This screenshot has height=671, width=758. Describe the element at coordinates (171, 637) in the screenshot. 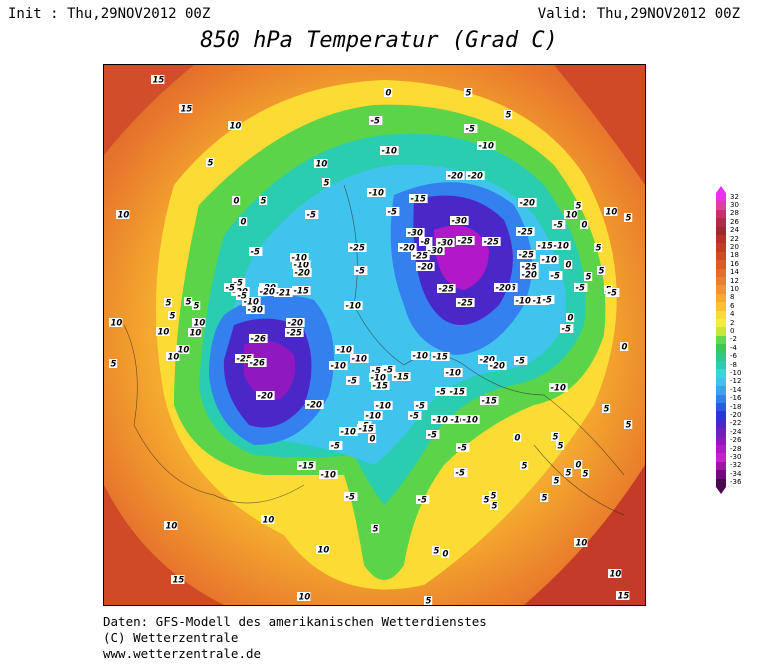

I see `credit-copyright: (C) Wetterzentrale` at that location.